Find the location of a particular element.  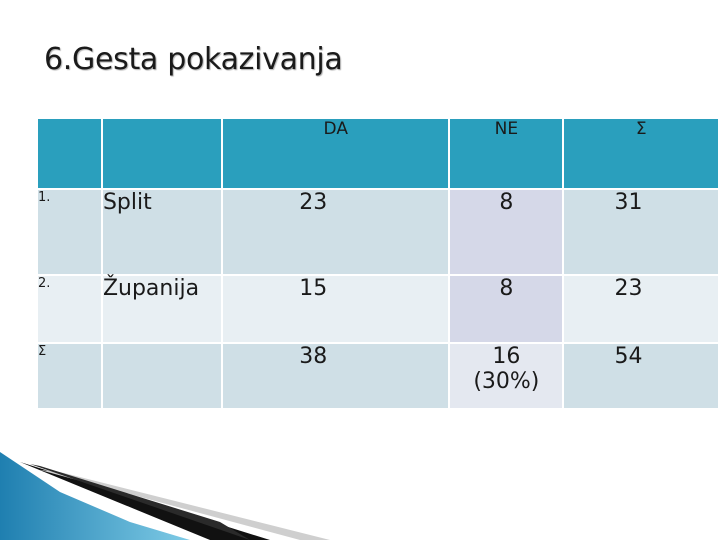

cell-sum: 31 is located at coordinates (641, 232).